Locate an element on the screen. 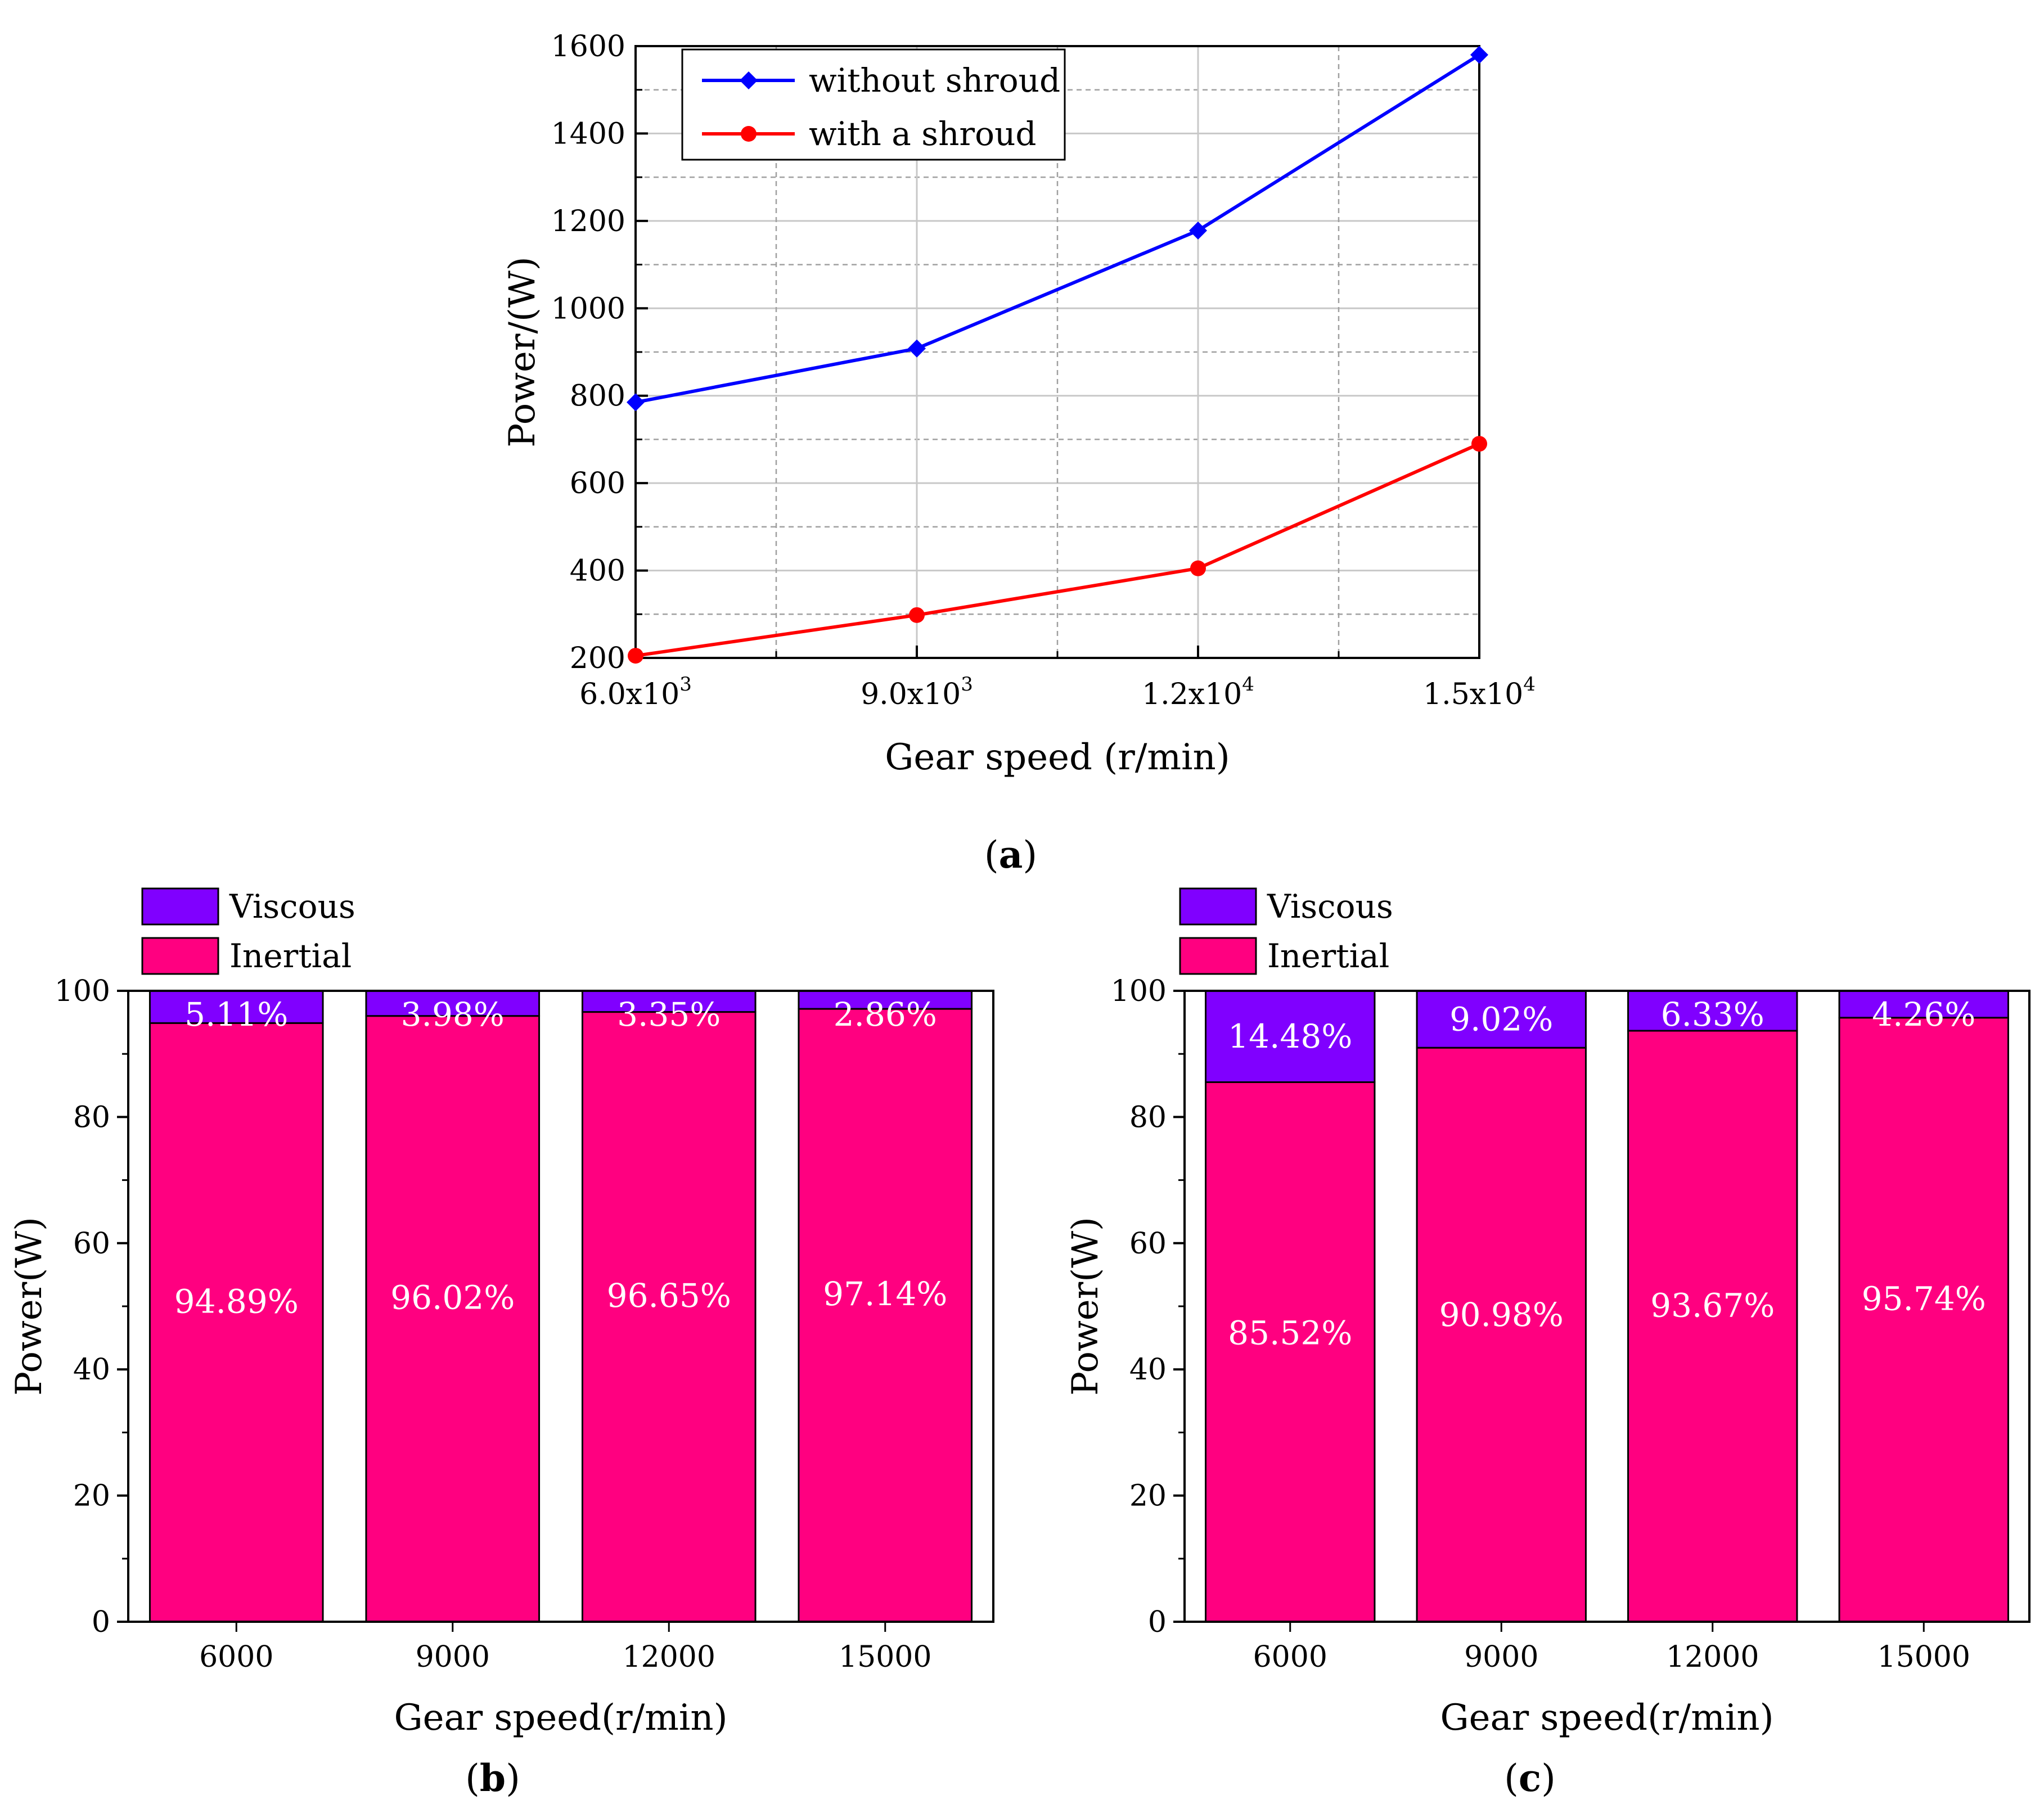 The width and height of the screenshot is (2044, 1809). y-tick-label: 800 is located at coordinates (597, 396).